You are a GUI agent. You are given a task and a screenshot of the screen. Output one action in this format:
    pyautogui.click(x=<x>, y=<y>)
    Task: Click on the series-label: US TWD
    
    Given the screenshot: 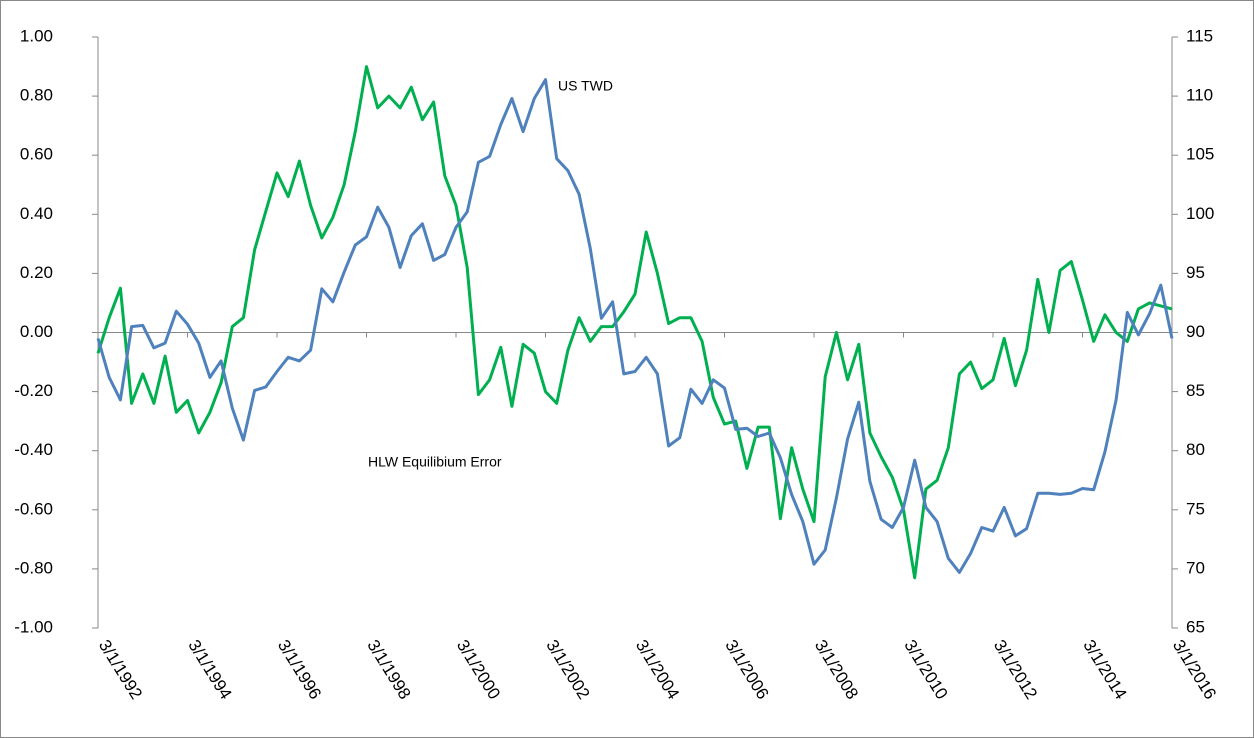 What is the action you would take?
    pyautogui.click(x=585, y=86)
    